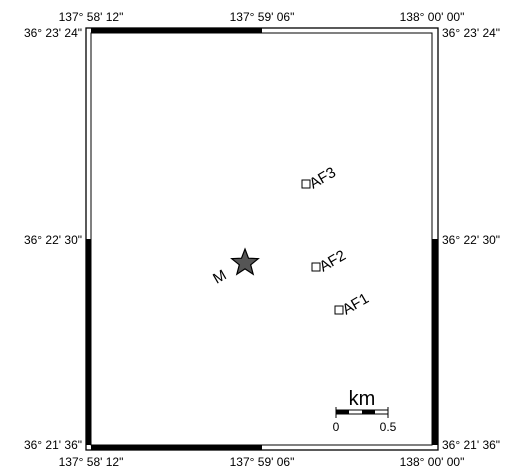  I want to click on lon-tick-label-top: 137° 58' 12", so click(91, 17).